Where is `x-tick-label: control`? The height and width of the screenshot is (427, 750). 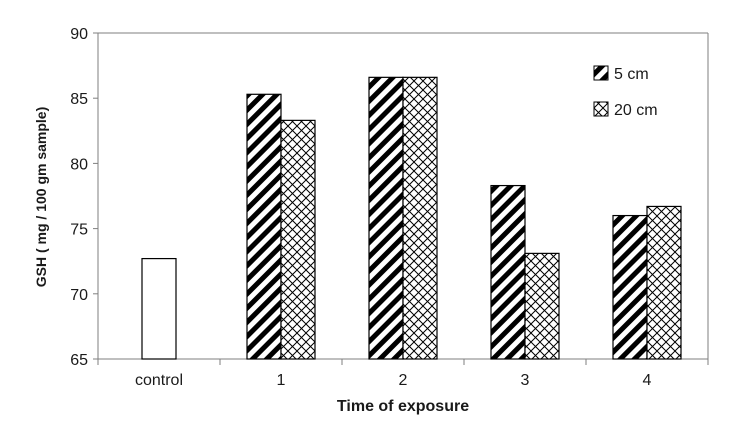
x-tick-label: control is located at coordinates (159, 380).